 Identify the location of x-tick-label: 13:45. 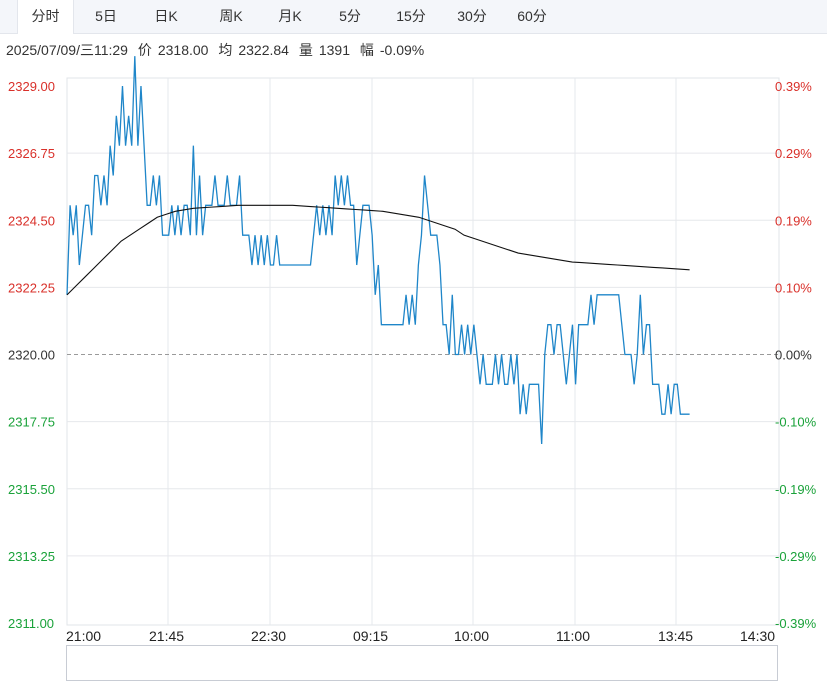
(675, 636).